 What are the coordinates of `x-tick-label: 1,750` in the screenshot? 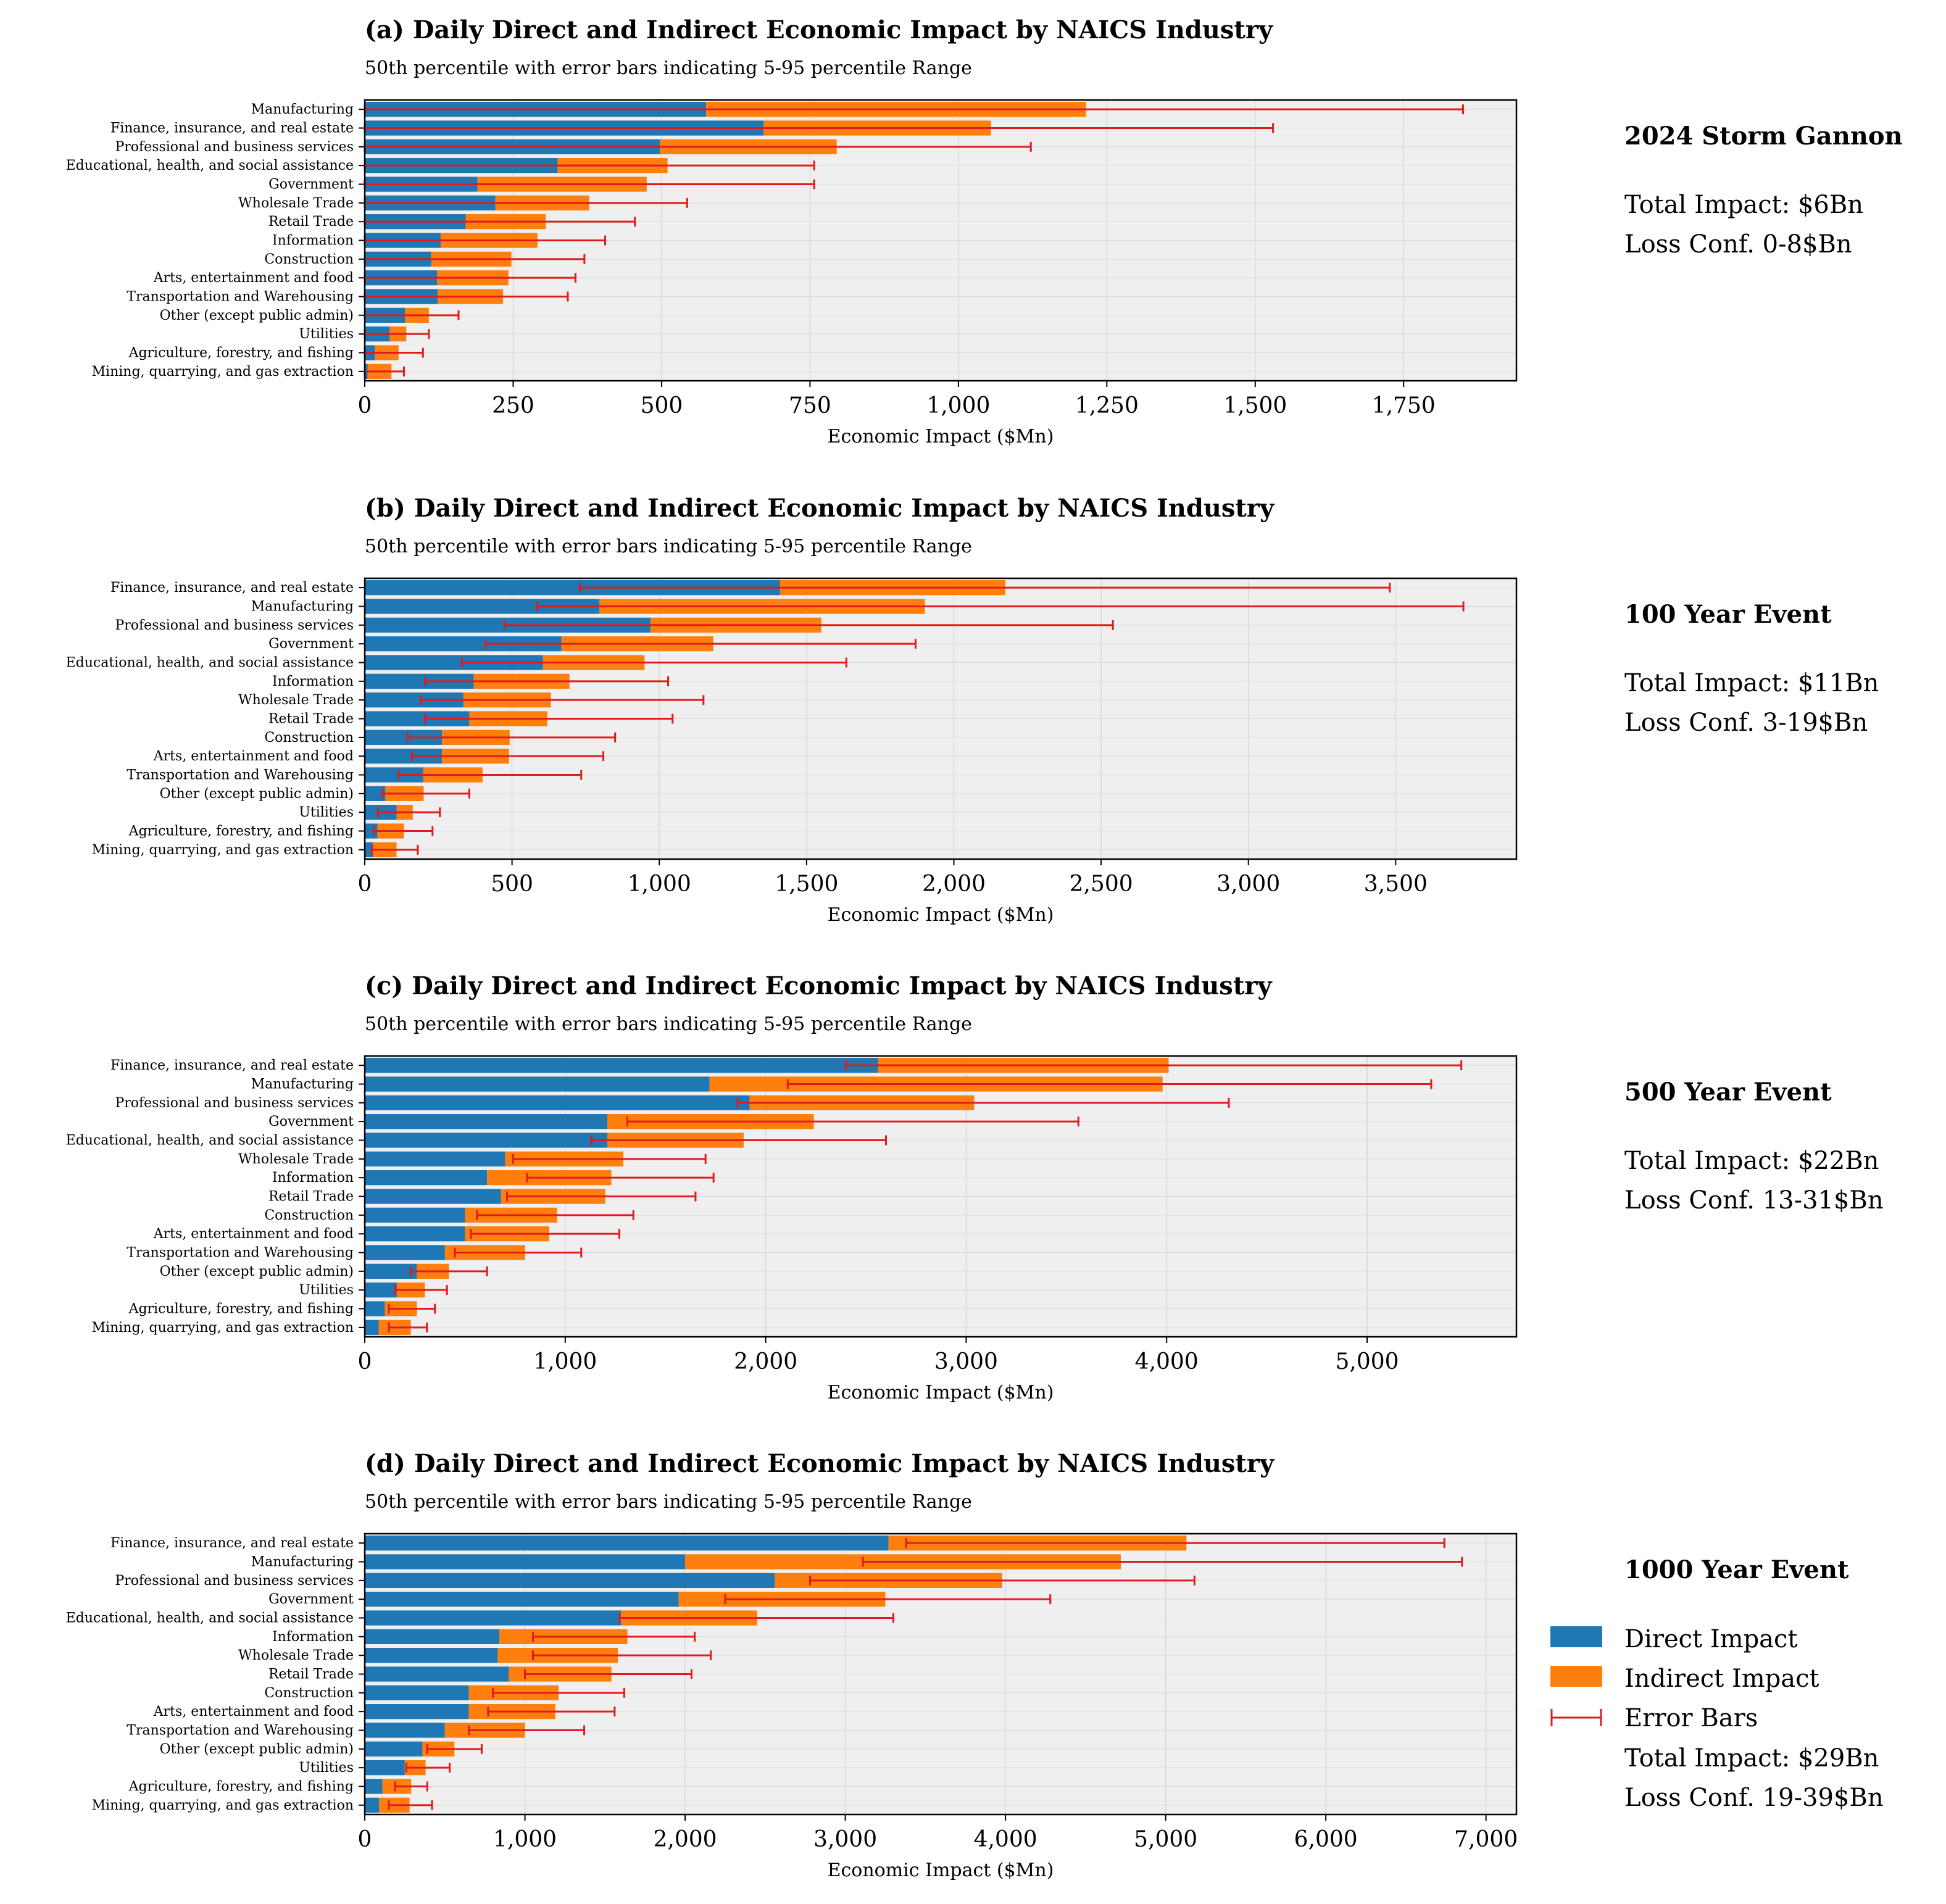 It's located at (1404, 406).